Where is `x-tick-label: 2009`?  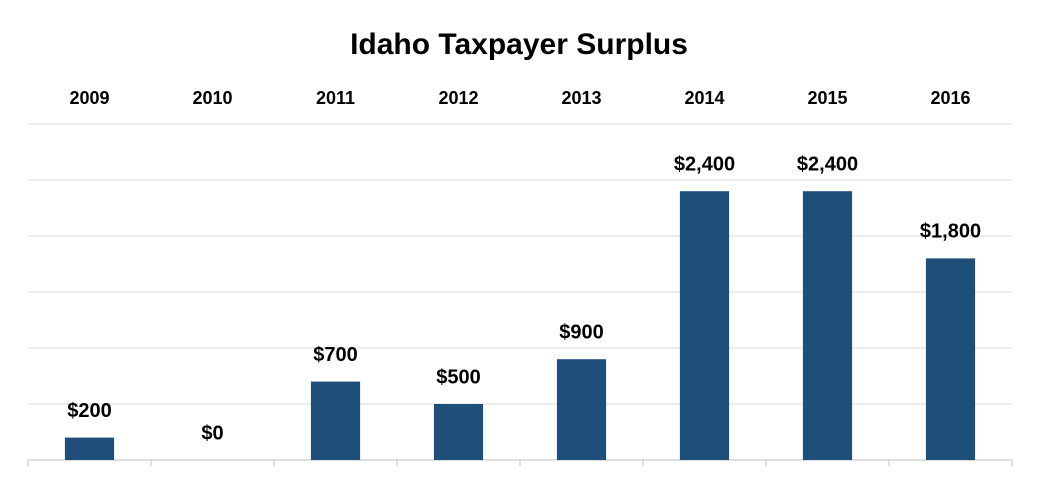 x-tick-label: 2009 is located at coordinates (89, 98).